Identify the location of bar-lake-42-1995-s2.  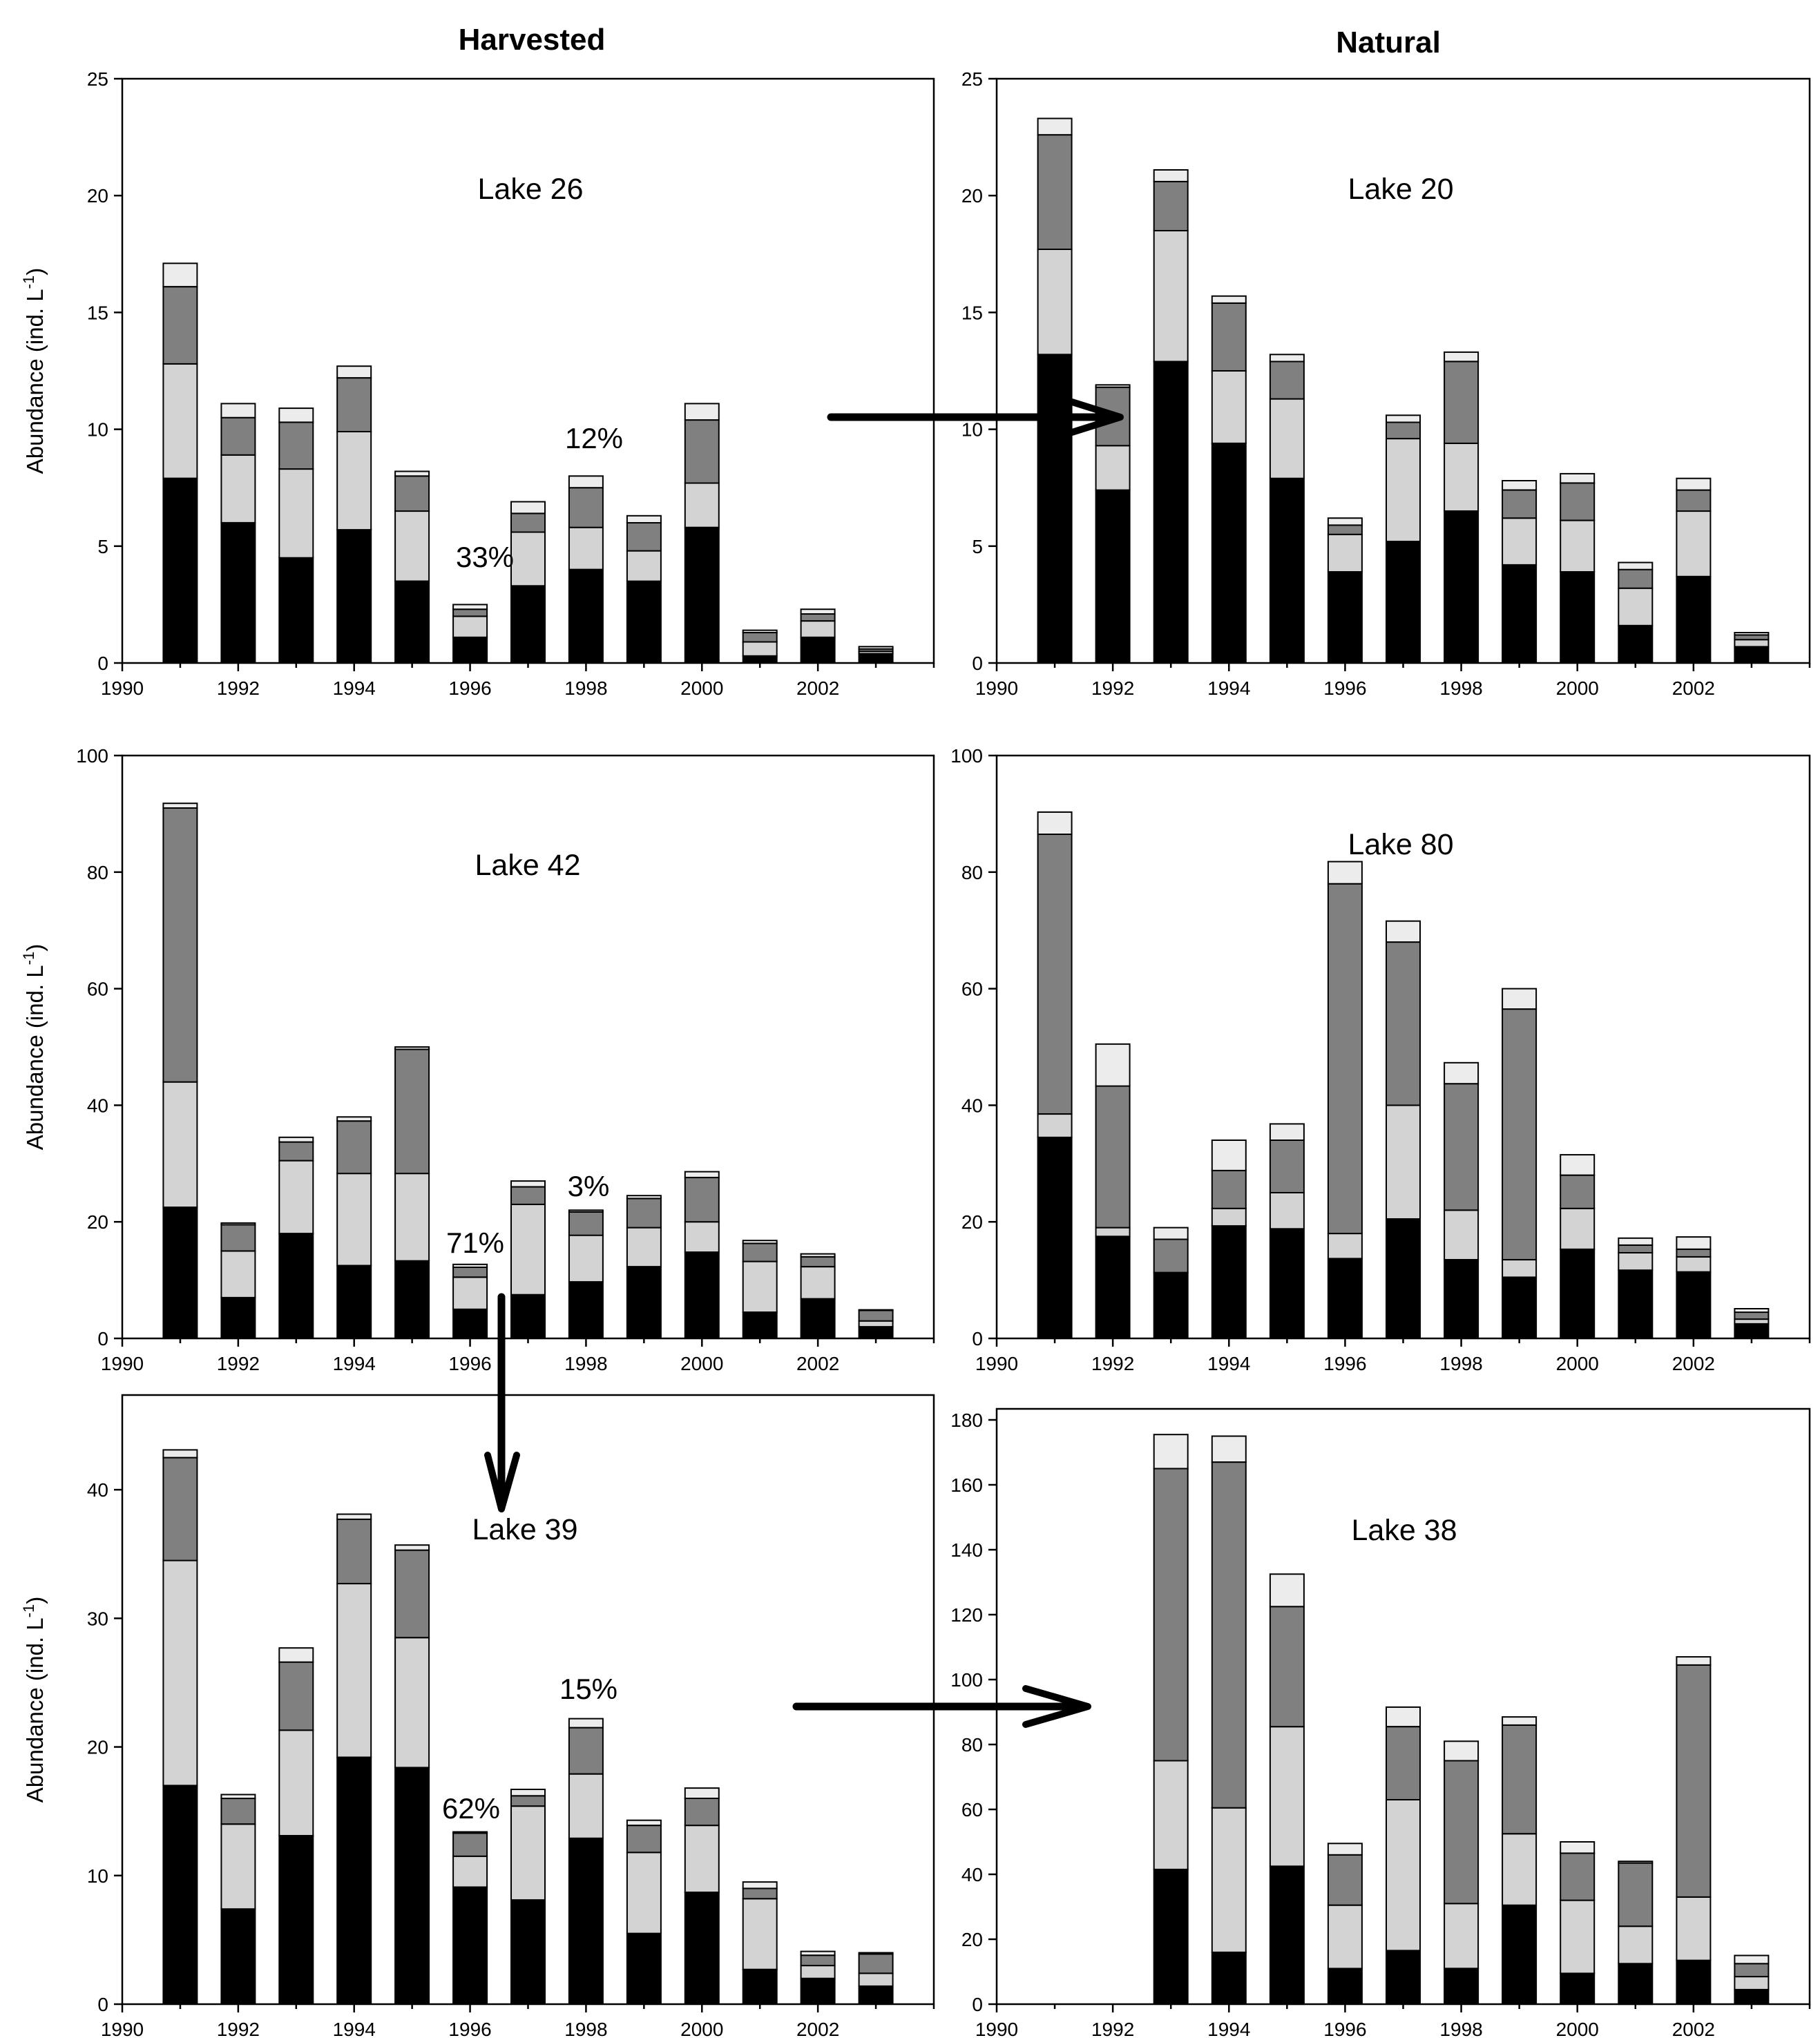
(412, 1217).